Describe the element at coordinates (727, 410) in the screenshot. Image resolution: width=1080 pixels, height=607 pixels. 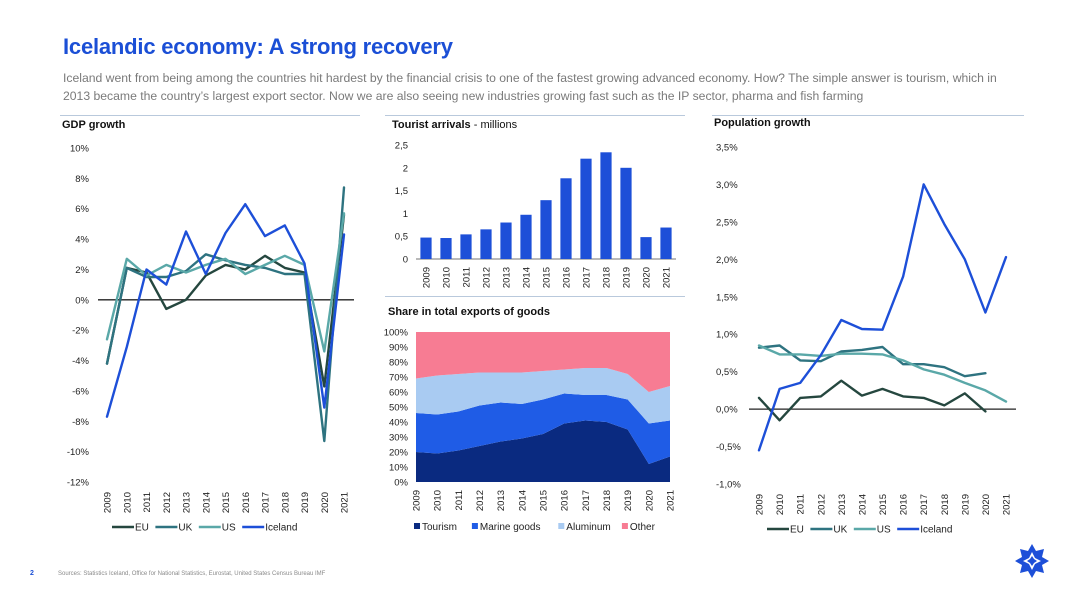
I see `population-y-tick-label: 0,0%` at that location.